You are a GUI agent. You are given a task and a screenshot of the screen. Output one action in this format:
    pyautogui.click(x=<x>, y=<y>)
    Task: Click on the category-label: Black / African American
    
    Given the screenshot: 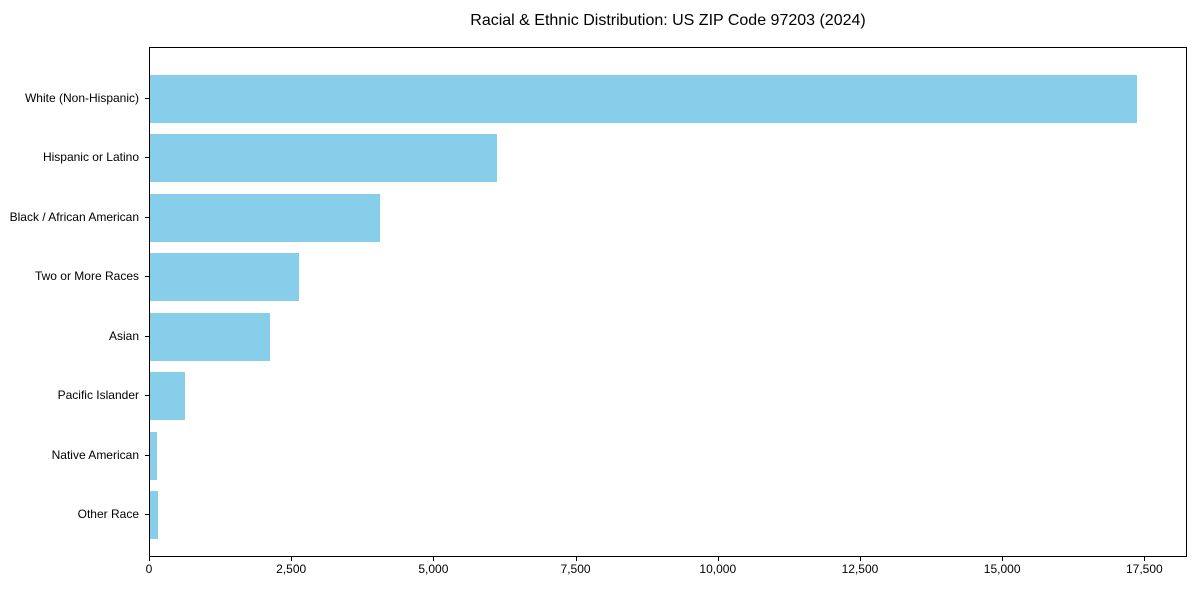 What is the action you would take?
    pyautogui.click(x=74, y=216)
    